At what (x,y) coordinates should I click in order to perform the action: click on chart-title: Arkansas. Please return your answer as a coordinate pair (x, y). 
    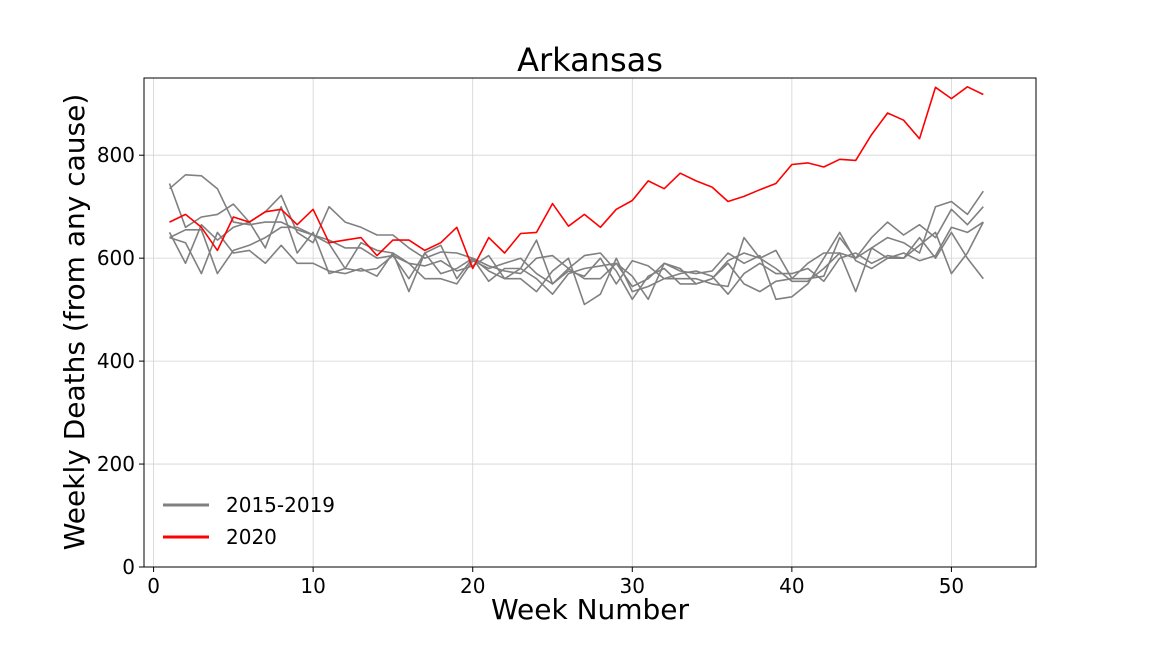
    Looking at the image, I should click on (590, 60).